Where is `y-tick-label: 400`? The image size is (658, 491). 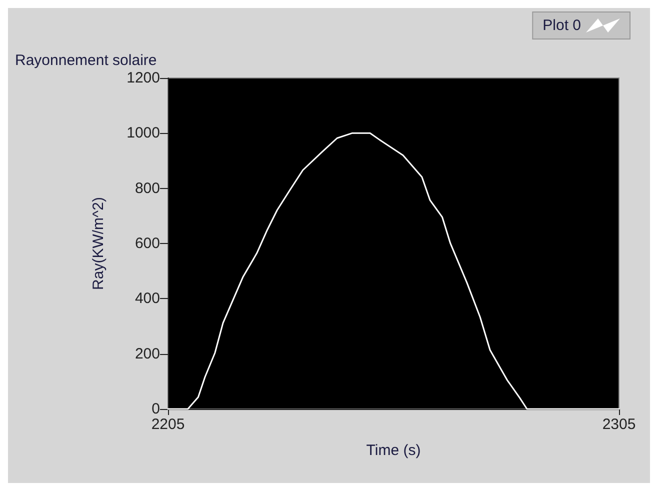
y-tick-label: 400 is located at coordinates (147, 299).